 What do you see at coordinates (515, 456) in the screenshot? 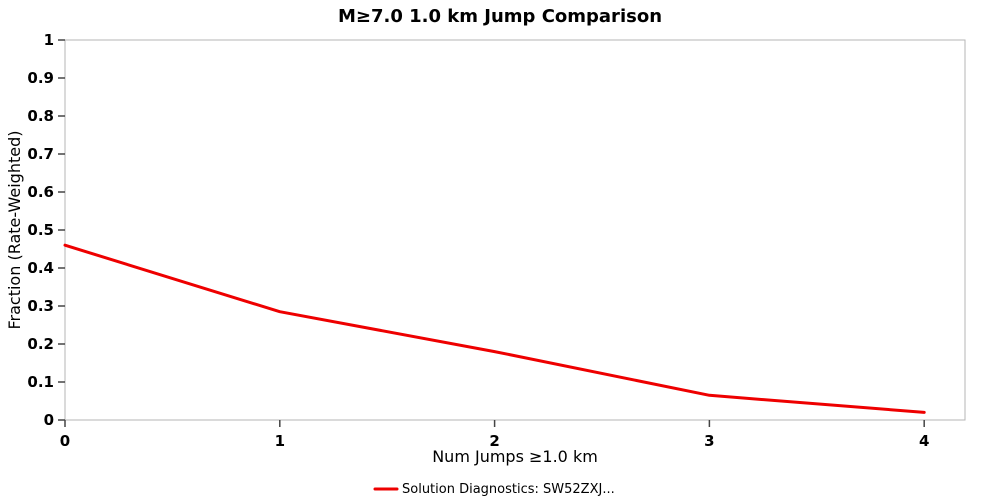
I see `x-axis-label: Num Jumps ≥1.0 km` at bounding box center [515, 456].